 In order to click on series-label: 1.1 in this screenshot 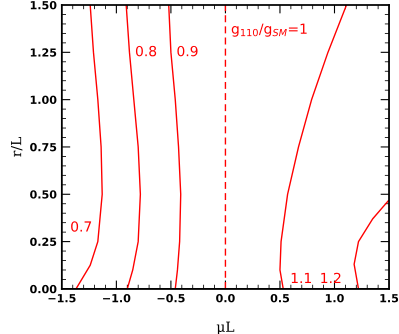, I will do `click(301, 278)`.